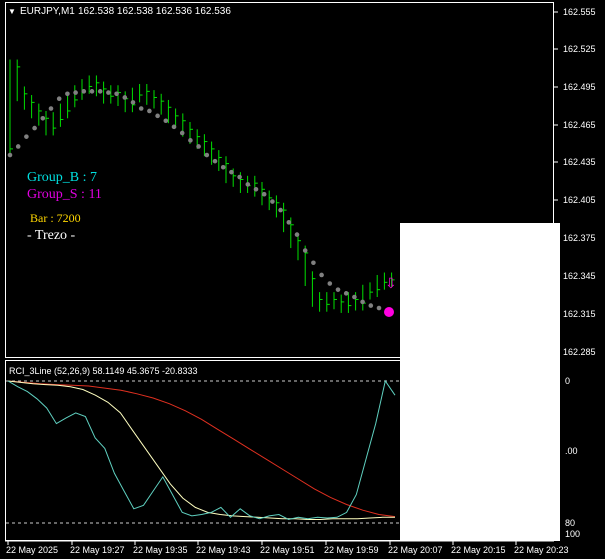  Describe the element at coordinates (262, 543) in the screenshot. I see `time-axis-ticks` at that location.